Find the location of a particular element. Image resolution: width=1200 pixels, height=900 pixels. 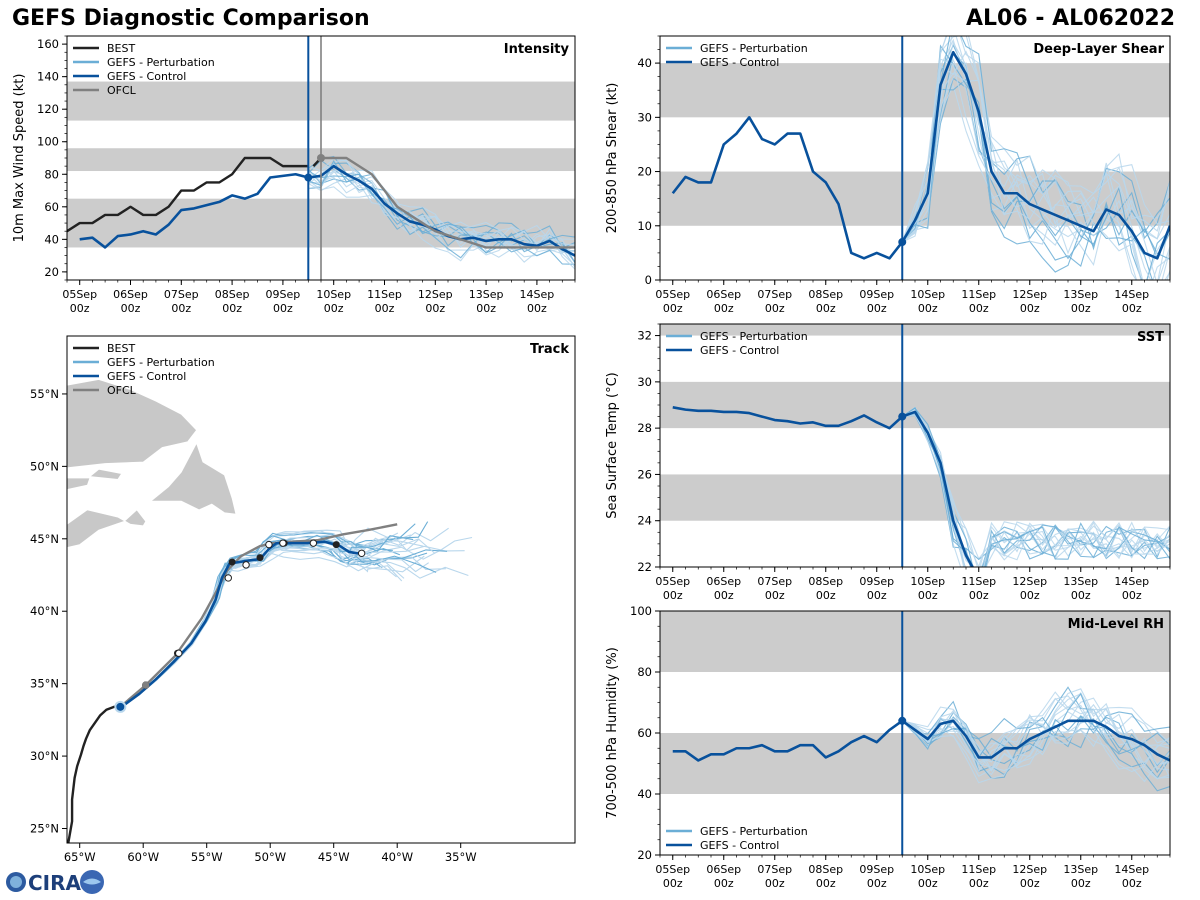

y-axis-label: 200-850 hPa Shear (kt) is located at coordinates (612, 158).